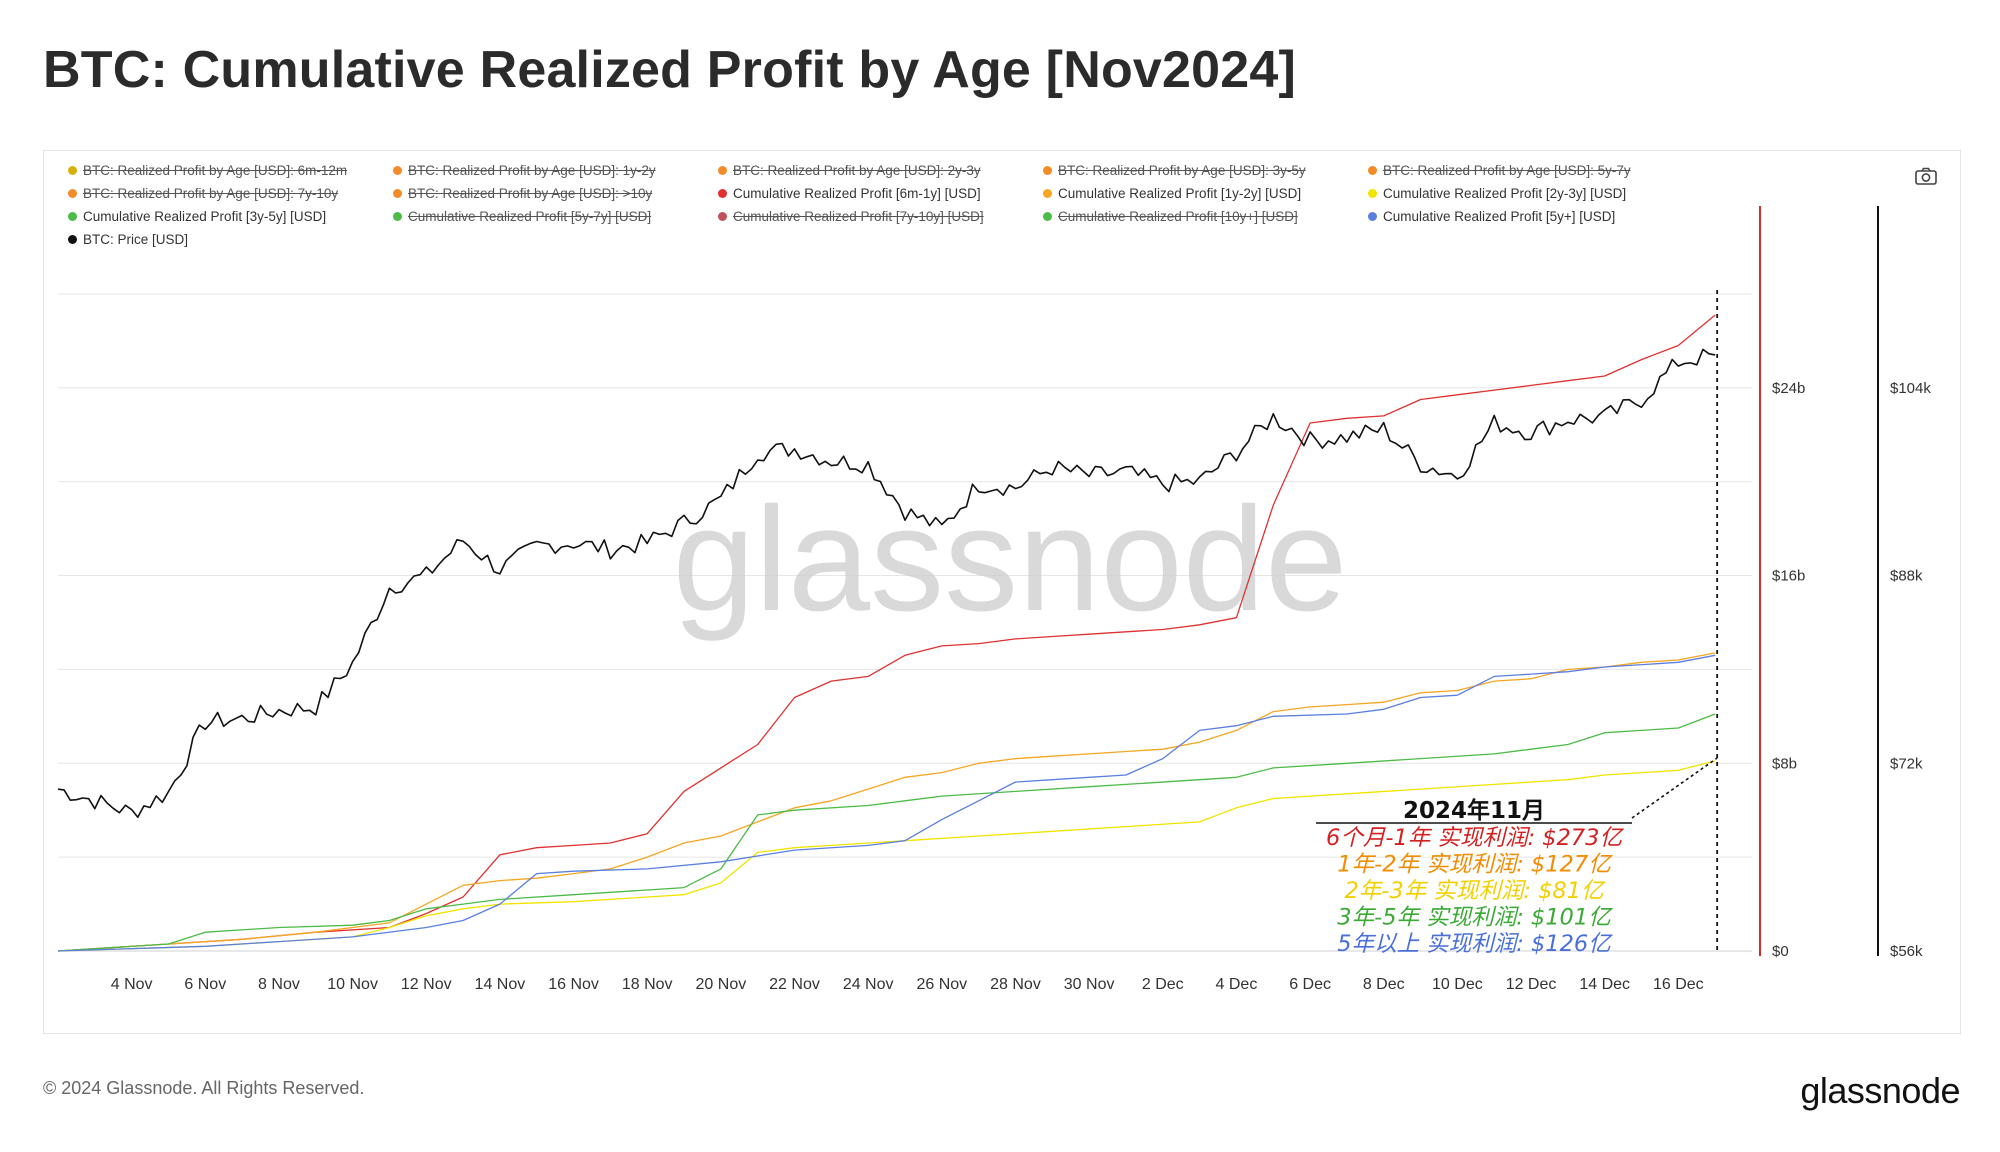 The image size is (2000, 1152). What do you see at coordinates (1475, 918) in the screenshot?
I see `annotation-line: 3年-5年 实现利润: $101亿` at bounding box center [1475, 918].